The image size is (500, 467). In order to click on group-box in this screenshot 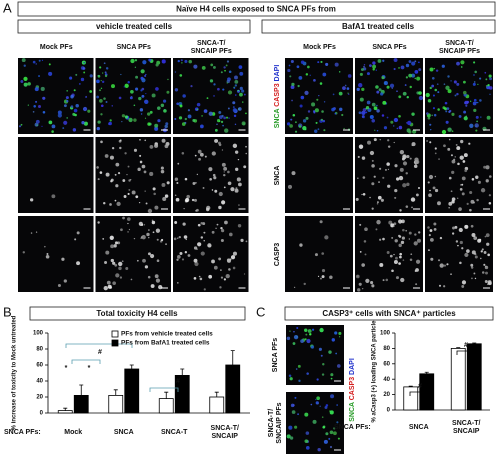, I will do `click(378, 26)`.